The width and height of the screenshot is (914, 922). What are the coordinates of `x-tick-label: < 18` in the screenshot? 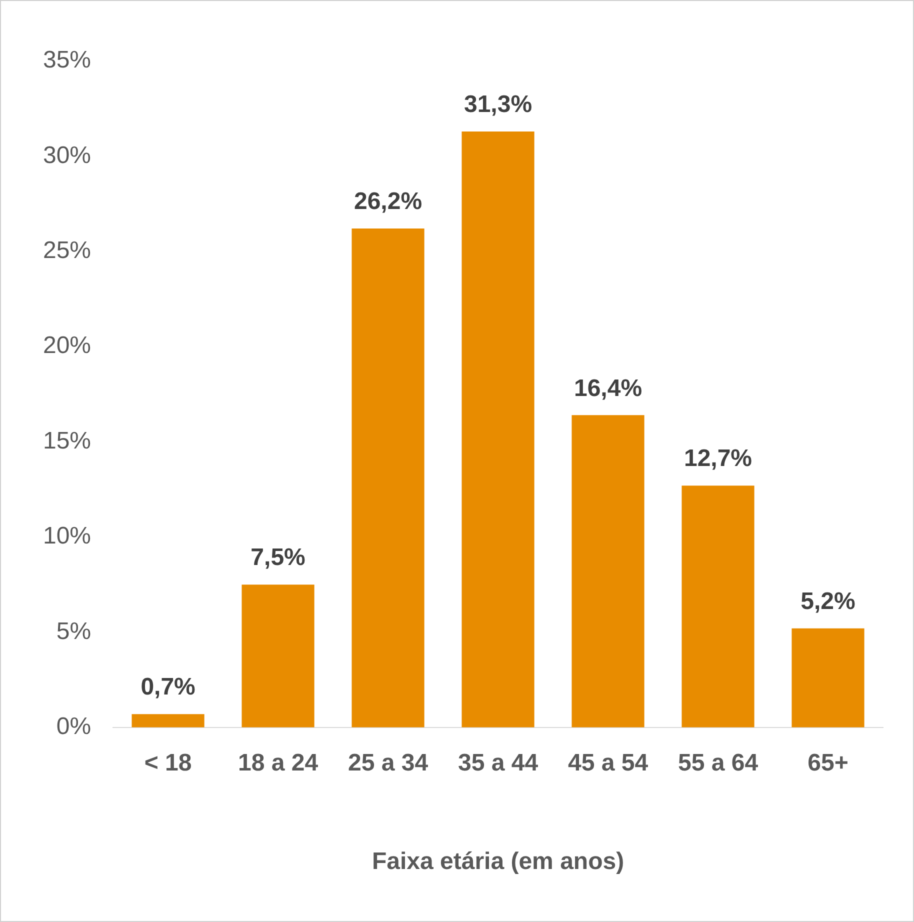 It's located at (168, 762).